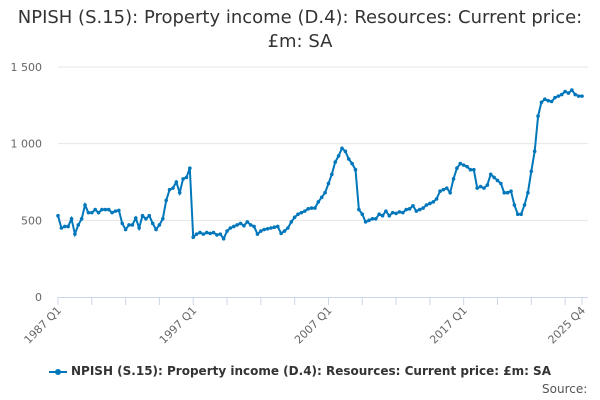 The height and width of the screenshot is (400, 600). What do you see at coordinates (313, 325) in the screenshot?
I see `x-tick-label: 2007 Q1` at bounding box center [313, 325].